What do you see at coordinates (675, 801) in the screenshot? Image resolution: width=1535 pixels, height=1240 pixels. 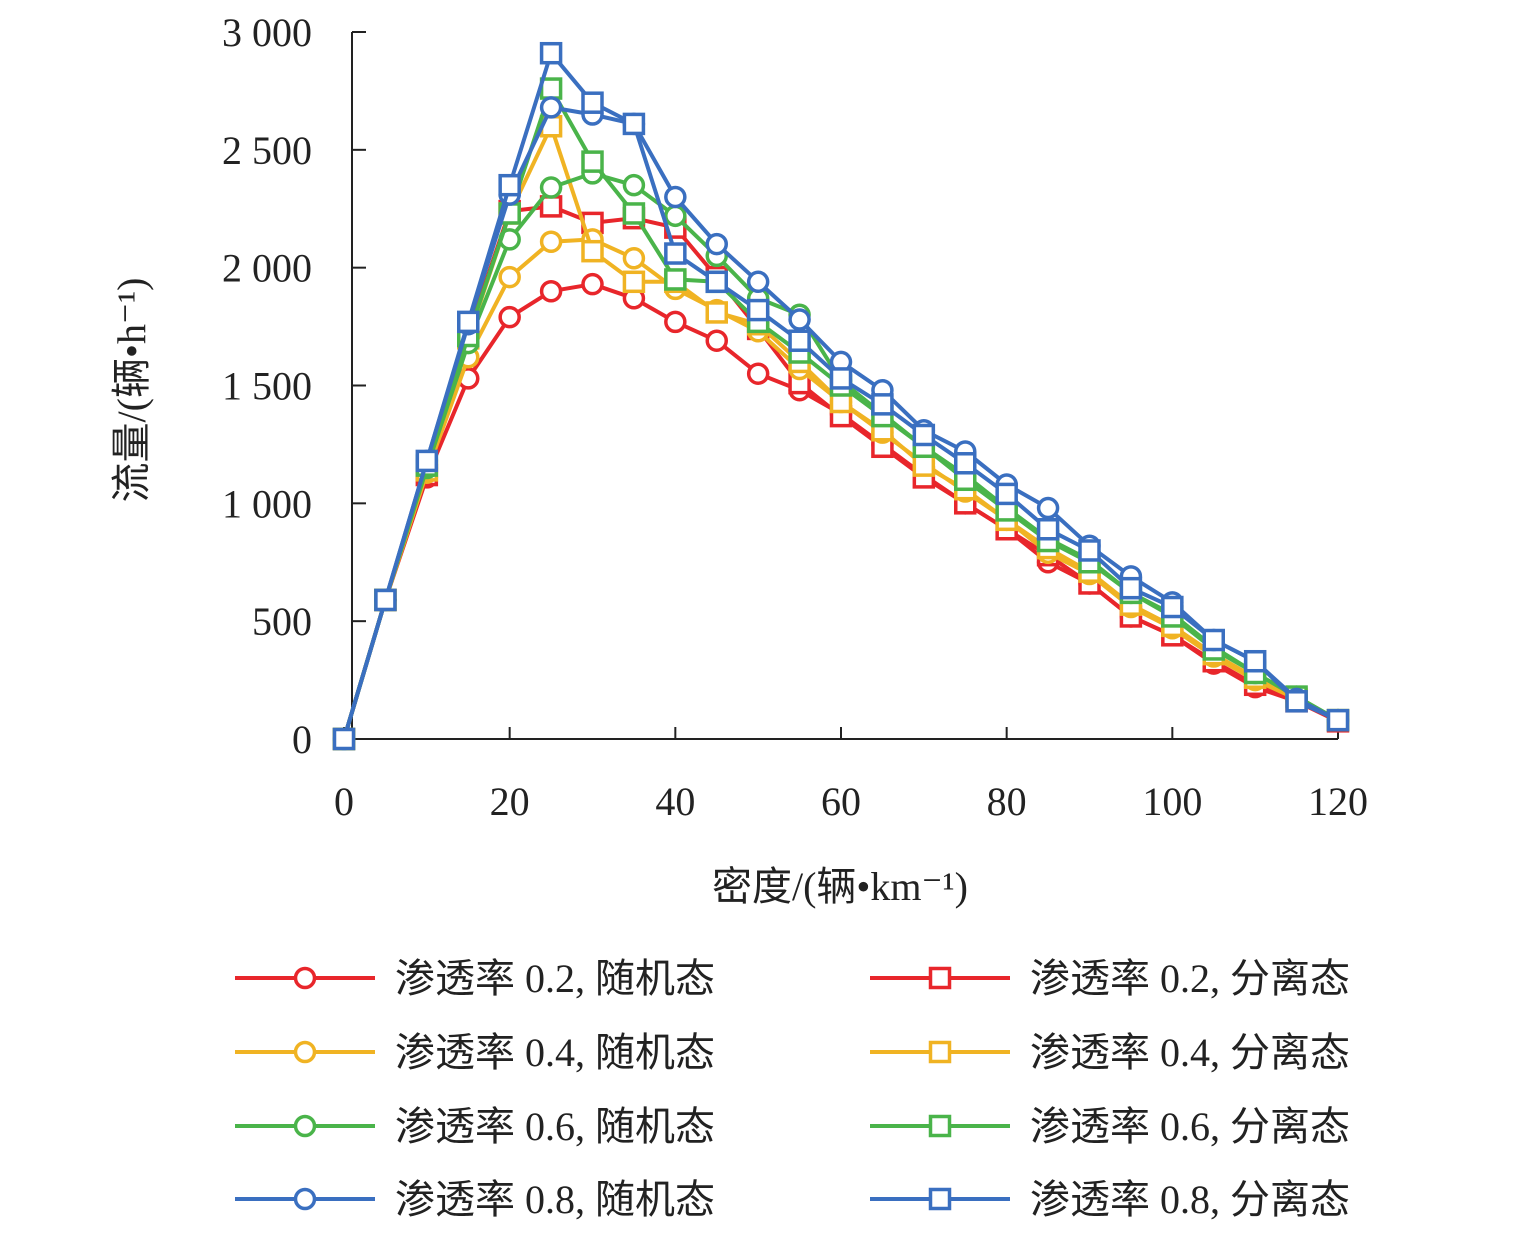 I see `x-tick-label: 40` at bounding box center [675, 801].